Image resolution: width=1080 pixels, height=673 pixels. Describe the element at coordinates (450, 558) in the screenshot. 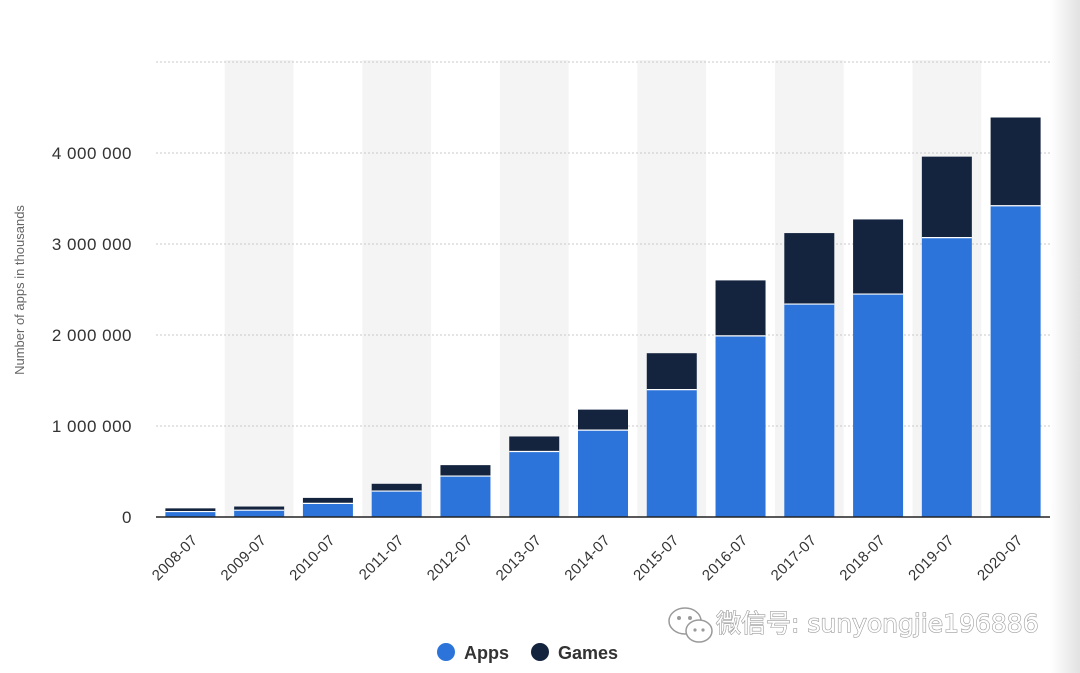

I see `x-tick-label: 2012-07` at that location.